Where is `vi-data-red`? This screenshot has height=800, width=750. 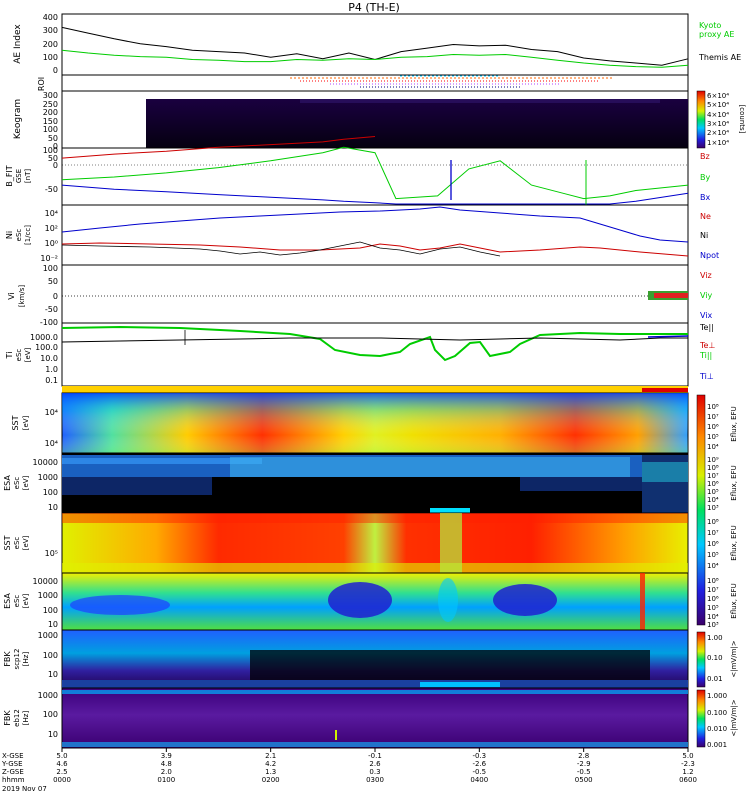 vi-data-red is located at coordinates (671, 295).